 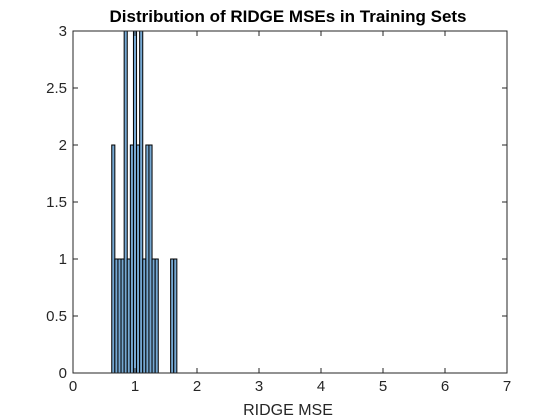 What do you see at coordinates (197, 386) in the screenshot?
I see `x-tick-label-2: 2` at bounding box center [197, 386].